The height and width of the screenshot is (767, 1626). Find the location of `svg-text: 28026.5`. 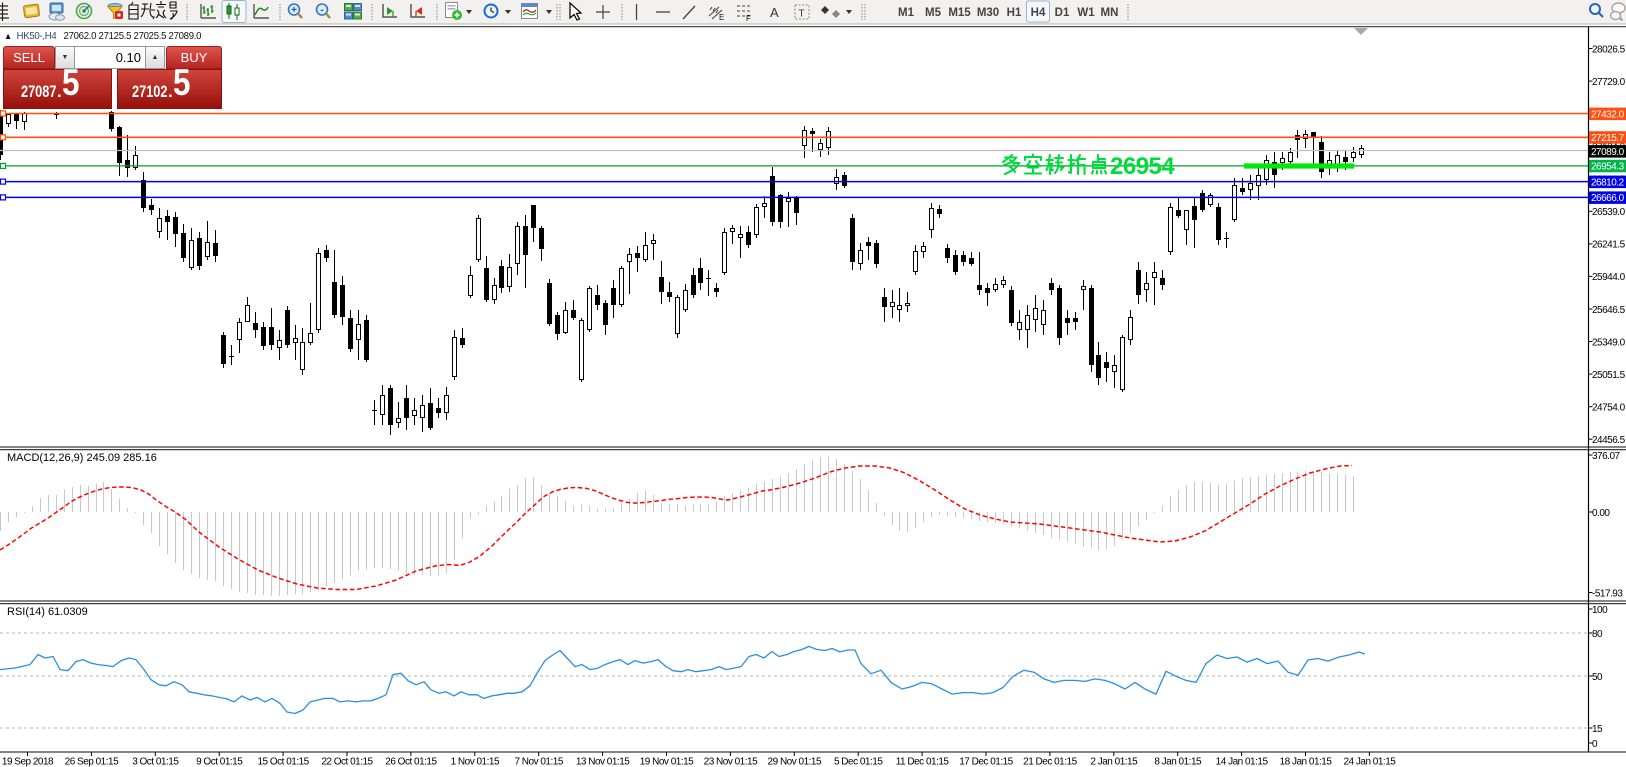

svg-text: 28026.5 is located at coordinates (1609, 49).